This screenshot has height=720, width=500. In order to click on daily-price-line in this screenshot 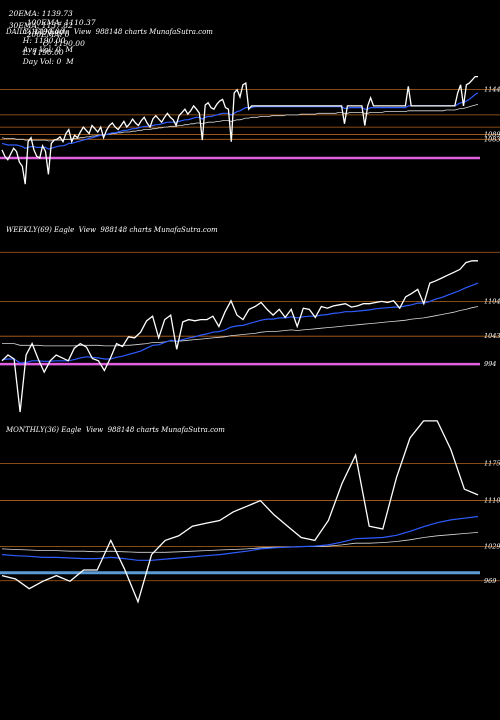, I will do `click(239, 130)`.